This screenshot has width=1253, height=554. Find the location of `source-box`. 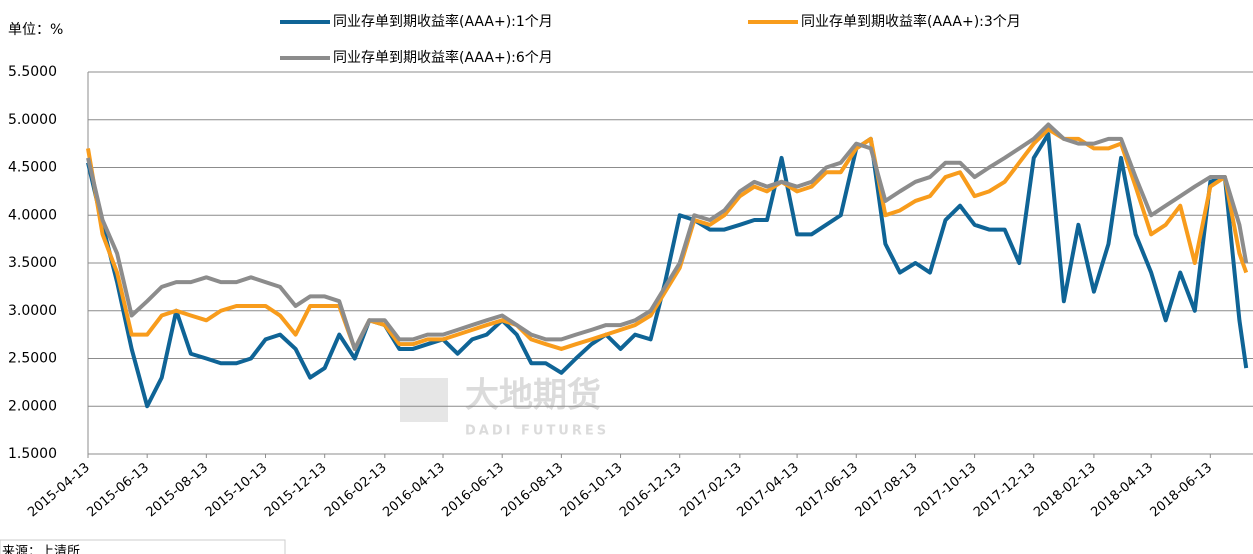

source-box is located at coordinates (143, 546).